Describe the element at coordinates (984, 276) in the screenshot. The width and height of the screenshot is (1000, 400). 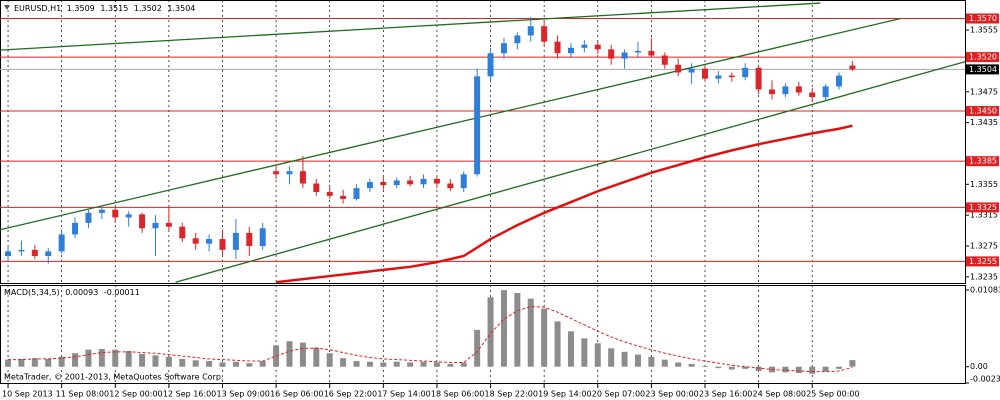
I see `y-tick-label: 1.3235` at that location.